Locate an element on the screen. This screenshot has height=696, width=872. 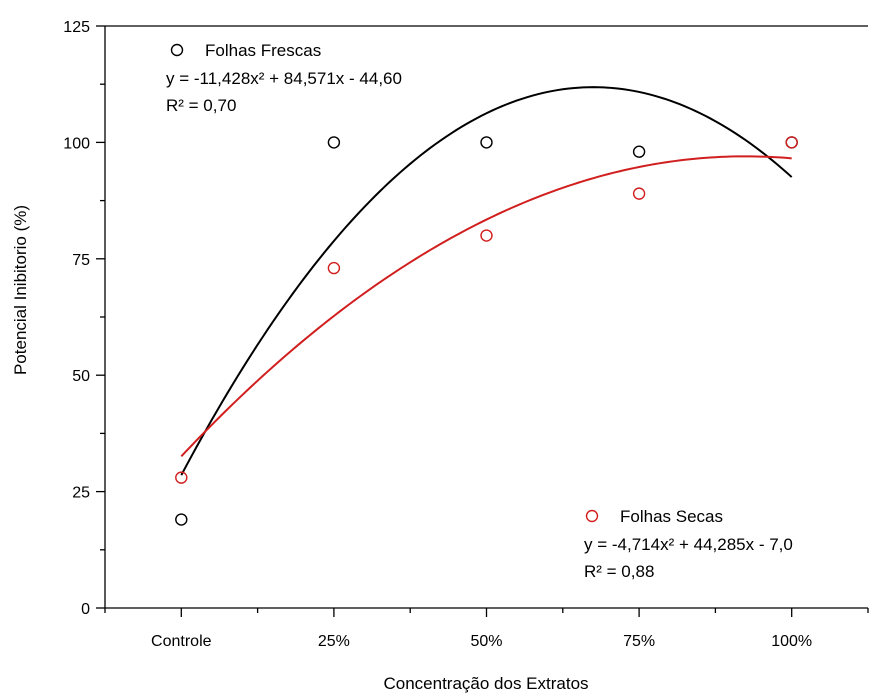
legend-marker-secas is located at coordinates (592, 516).